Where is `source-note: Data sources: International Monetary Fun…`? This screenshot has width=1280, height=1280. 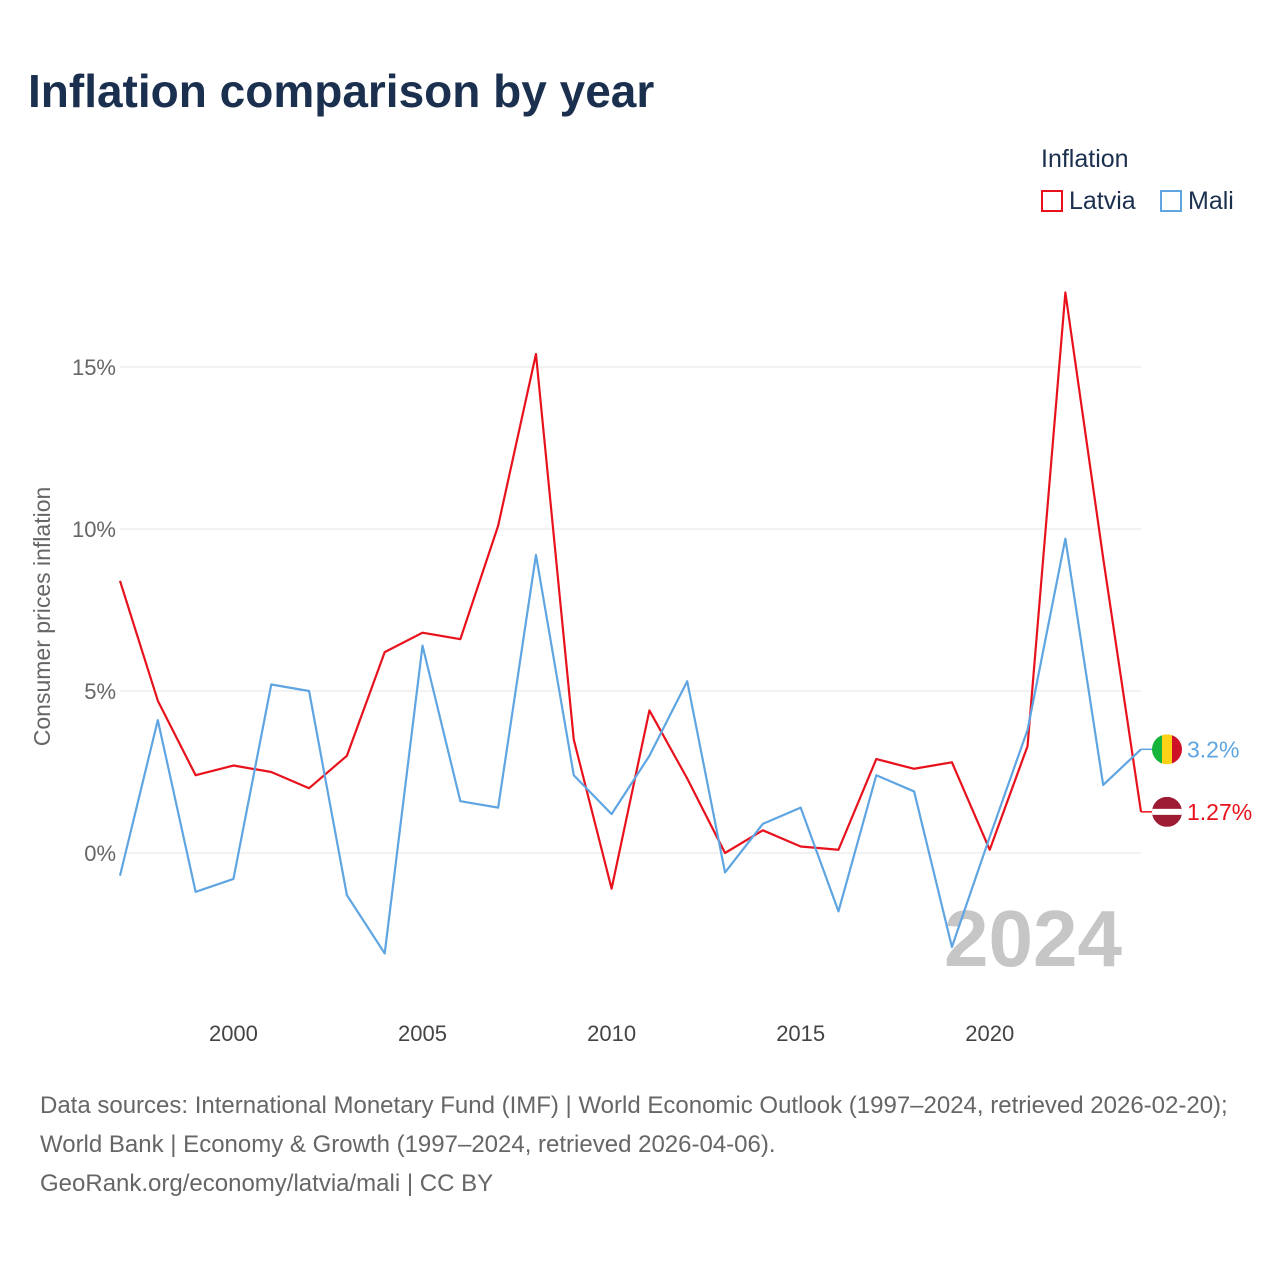 source-note: Data sources: International Monetary Fun… is located at coordinates (645, 1144).